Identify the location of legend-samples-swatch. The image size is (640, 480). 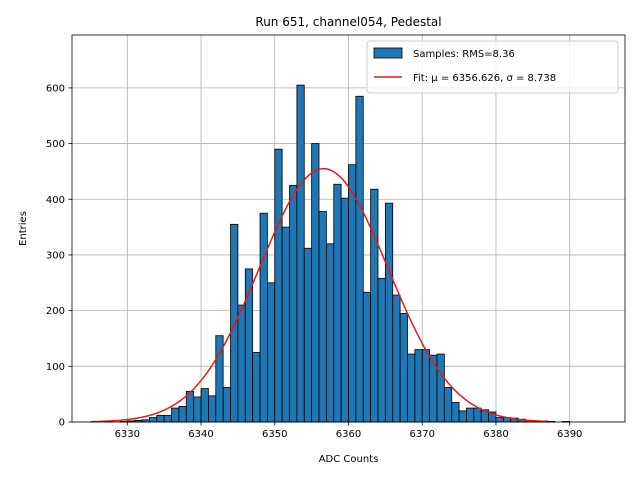
(388, 53).